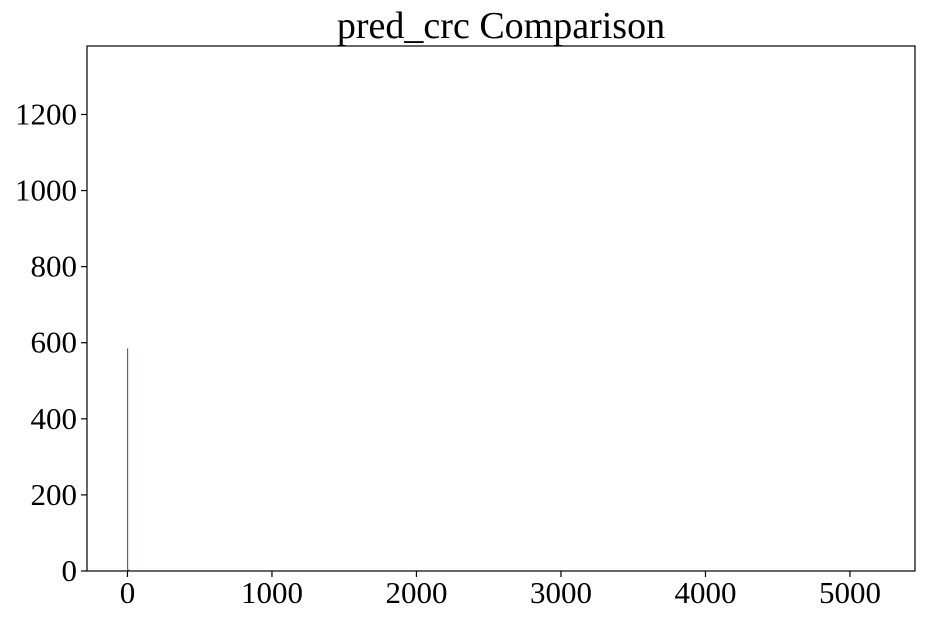 This screenshot has height=625, width=925. I want to click on bars-group, so click(128, 459).